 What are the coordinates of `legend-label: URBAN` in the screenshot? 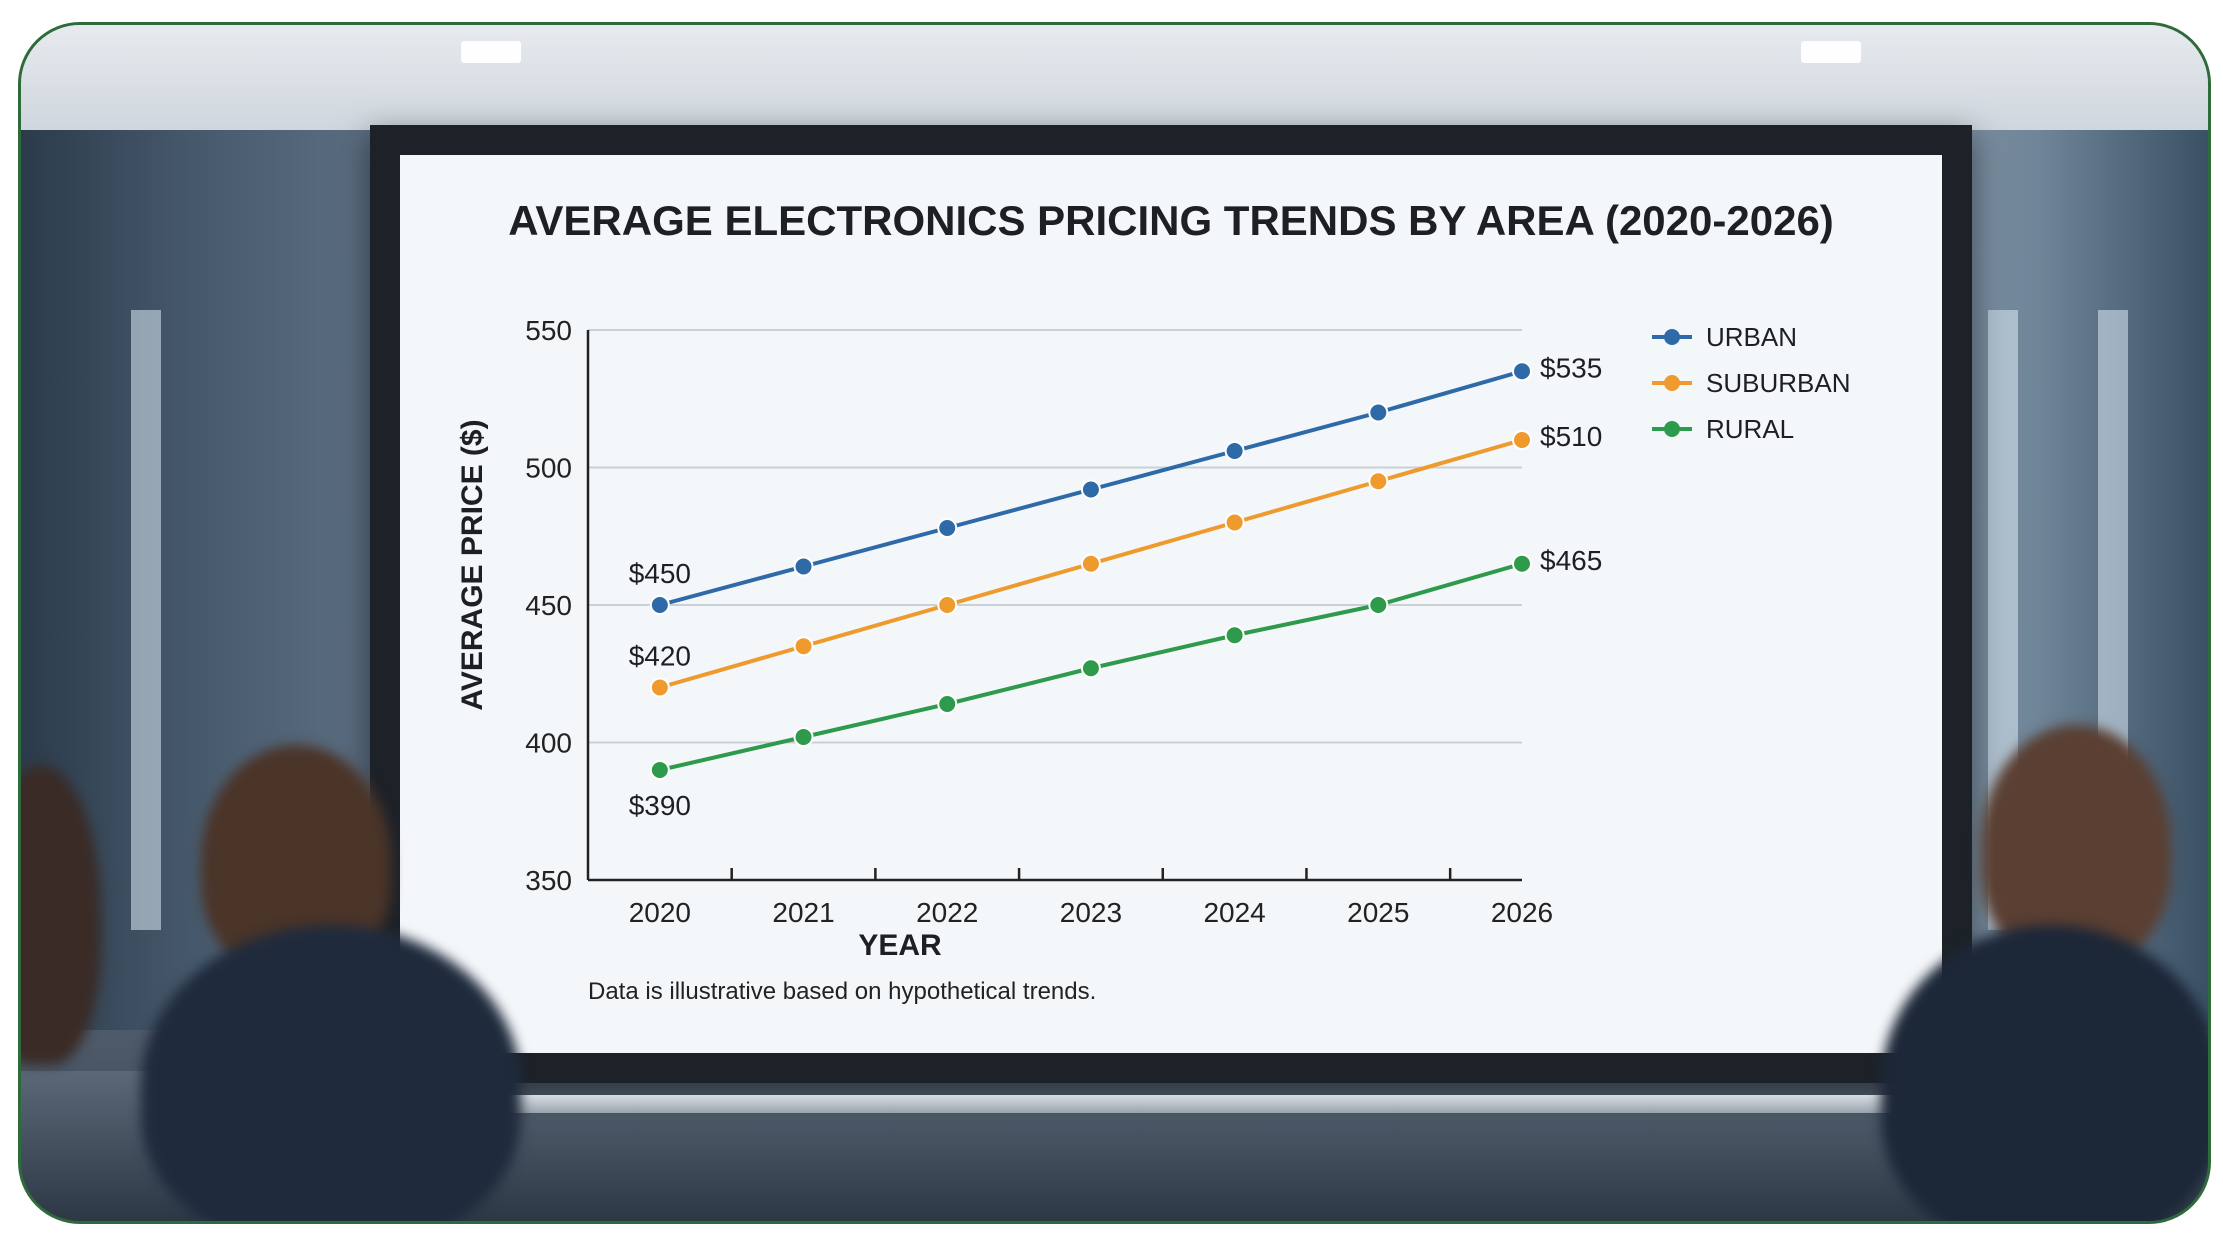 It's located at (1751, 337).